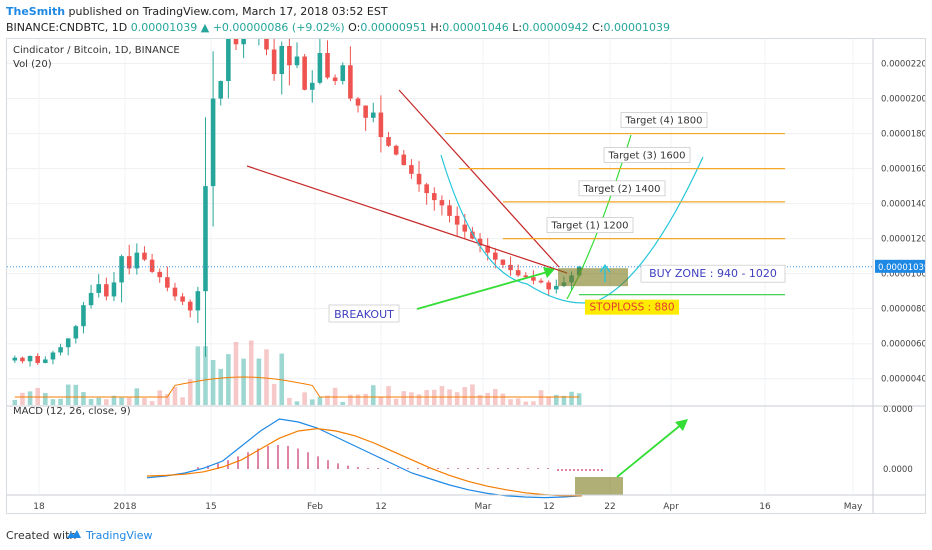 The height and width of the screenshot is (550, 932). I want to click on macd-tick-label: 0.0000, so click(898, 410).